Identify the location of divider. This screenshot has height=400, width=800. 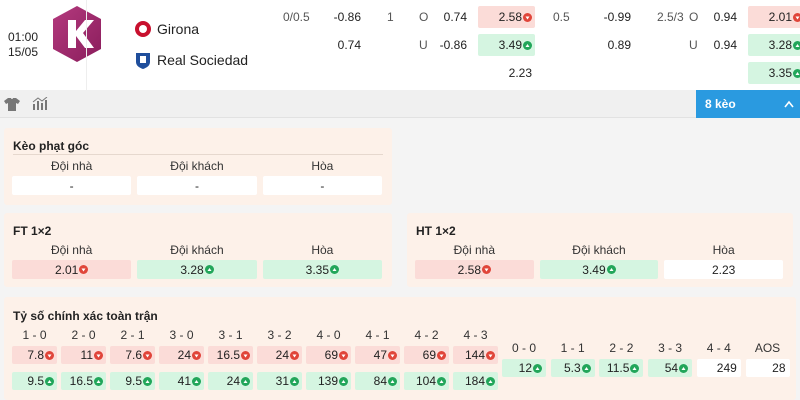
(198, 154).